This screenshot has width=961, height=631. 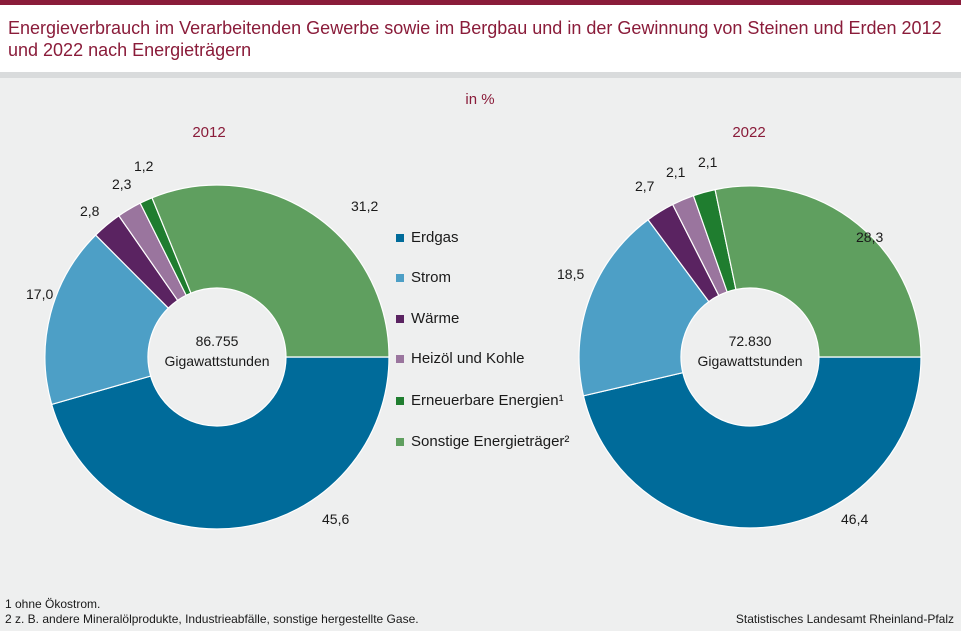 What do you see at coordinates (570, 274) in the screenshot?
I see `data-label: 18,5` at bounding box center [570, 274].